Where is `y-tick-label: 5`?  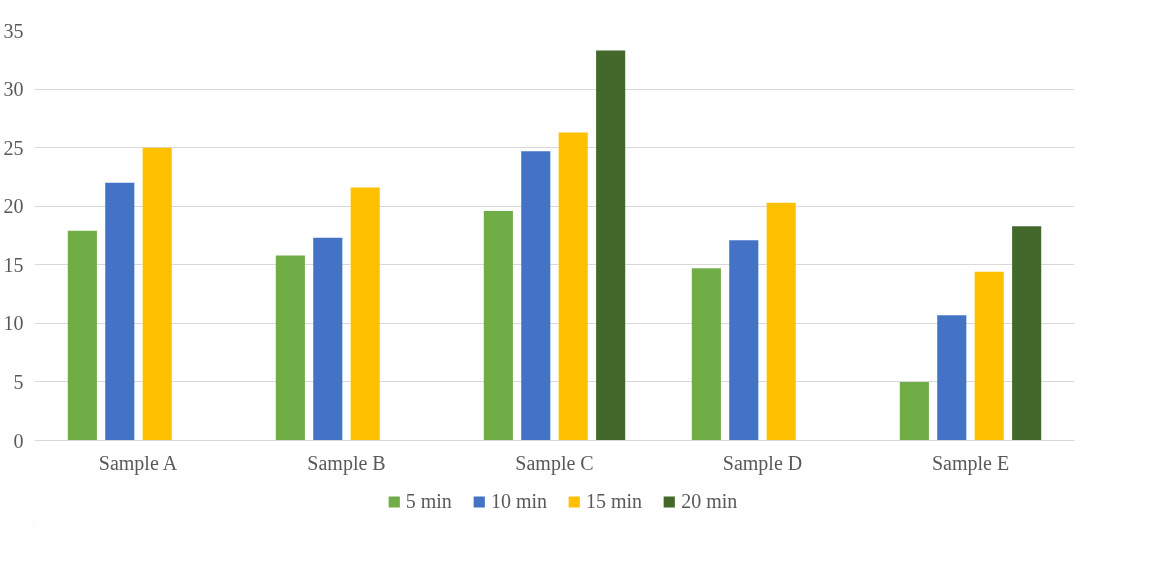
y-tick-label: 5 is located at coordinates (18, 381).